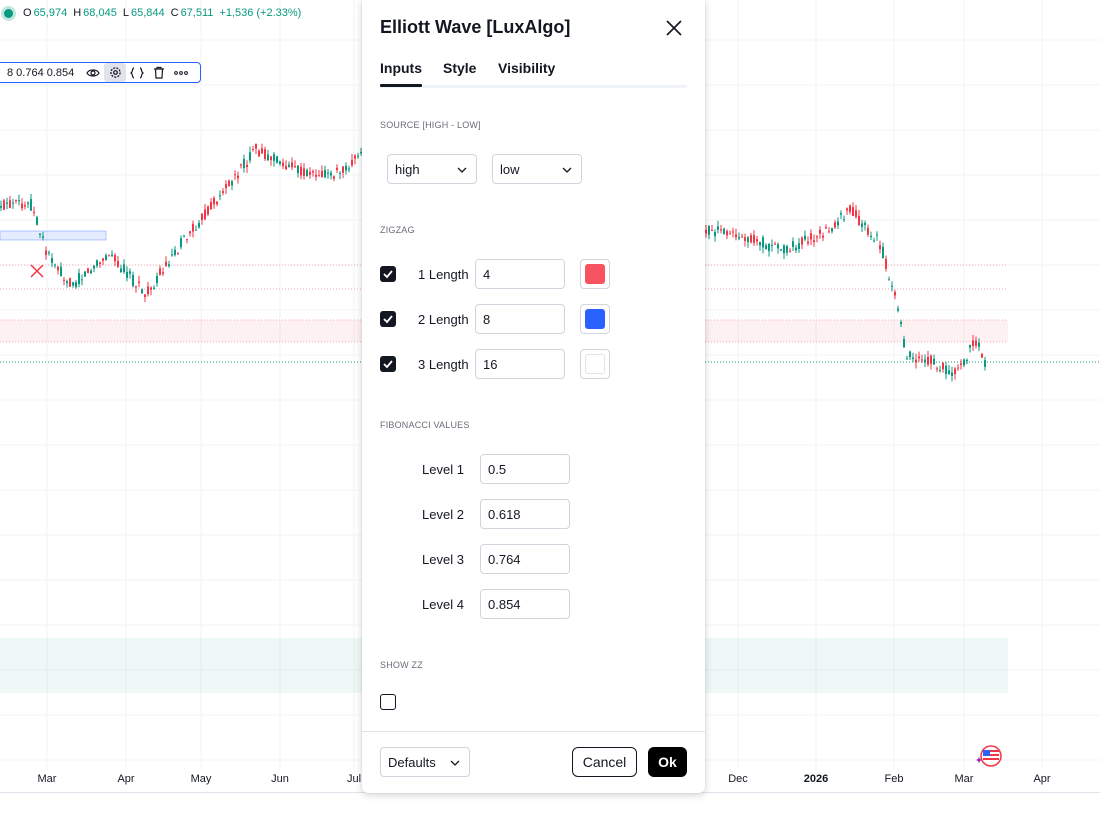 This screenshot has width=1100, height=815. What do you see at coordinates (388, 364) in the screenshot?
I see `zigzag-3-checkbox` at bounding box center [388, 364].